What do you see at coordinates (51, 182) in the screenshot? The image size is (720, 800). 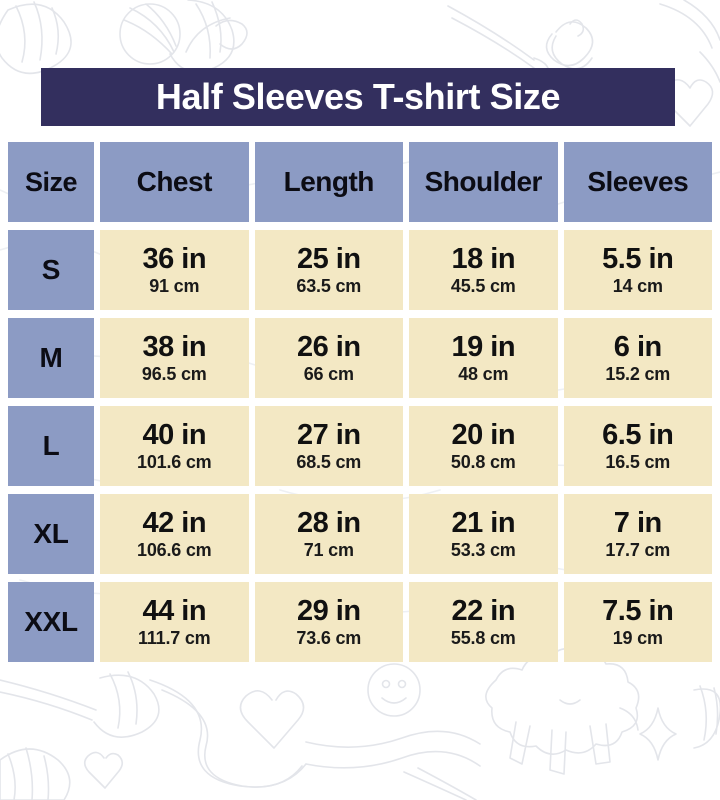 I see `column-header-size: Size` at bounding box center [51, 182].